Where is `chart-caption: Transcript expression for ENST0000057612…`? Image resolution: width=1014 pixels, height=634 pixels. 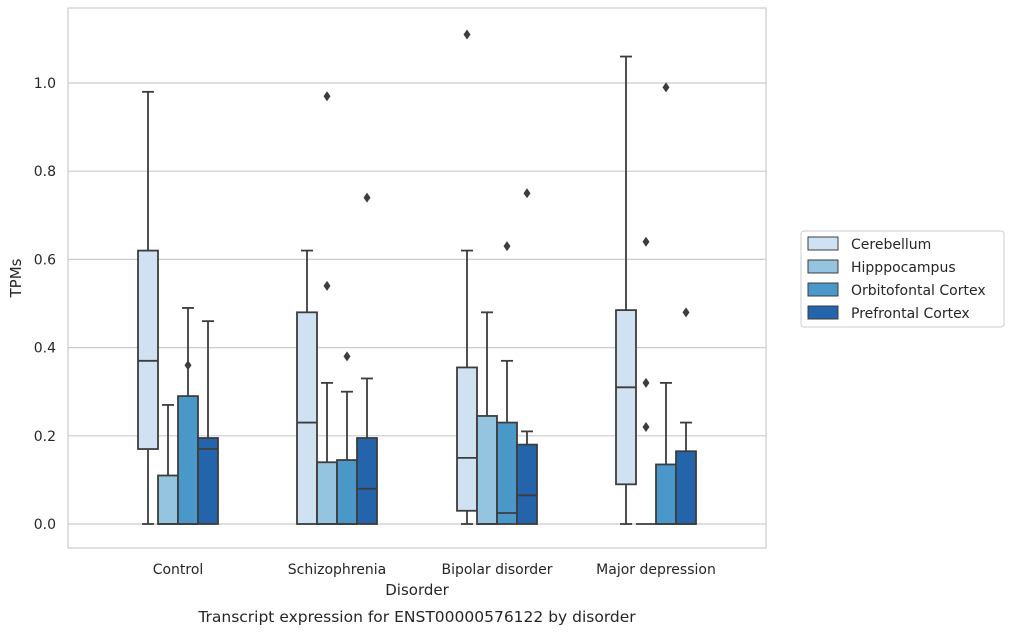 chart-caption: Transcript expression for ENST0000057612… is located at coordinates (416, 617).